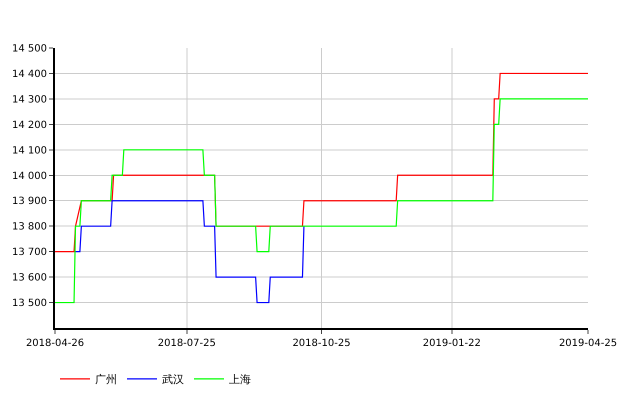 The height and width of the screenshot is (405, 630). Describe the element at coordinates (55, 343) in the screenshot. I see `x-tick-label: 2018-04-26` at that location.